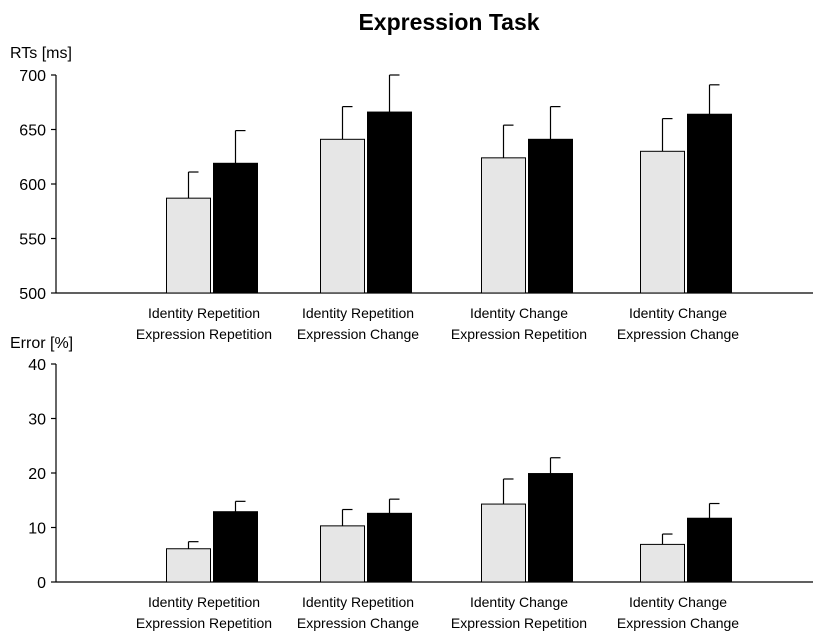 Image resolution: width=829 pixels, height=635 pixels. What do you see at coordinates (37, 474) in the screenshot?
I see `y-tick-label: 20` at bounding box center [37, 474].